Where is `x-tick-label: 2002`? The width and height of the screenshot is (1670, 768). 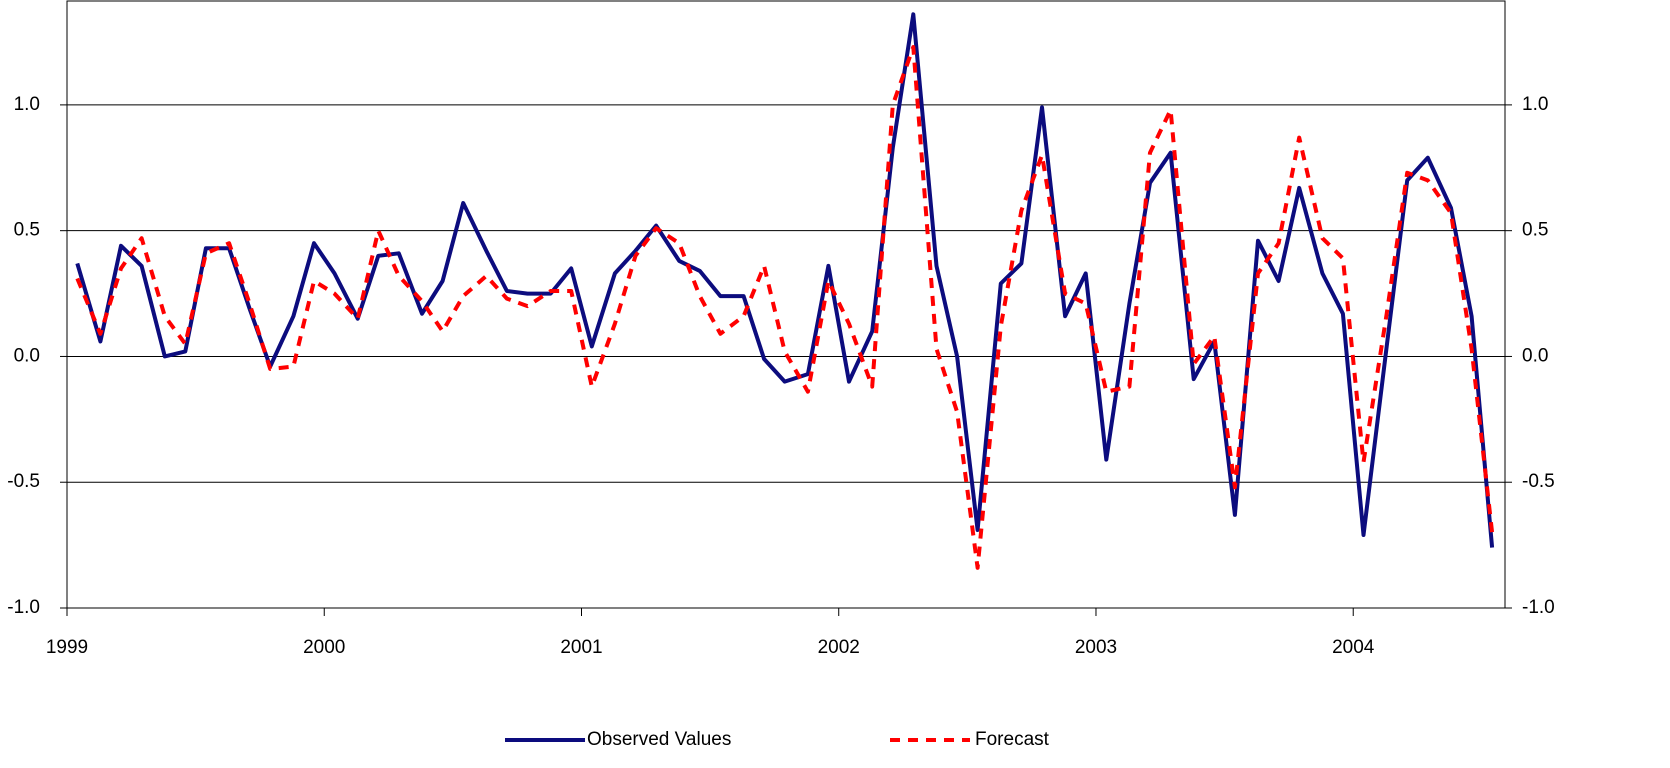 x-tick-label: 2002 is located at coordinates (839, 647).